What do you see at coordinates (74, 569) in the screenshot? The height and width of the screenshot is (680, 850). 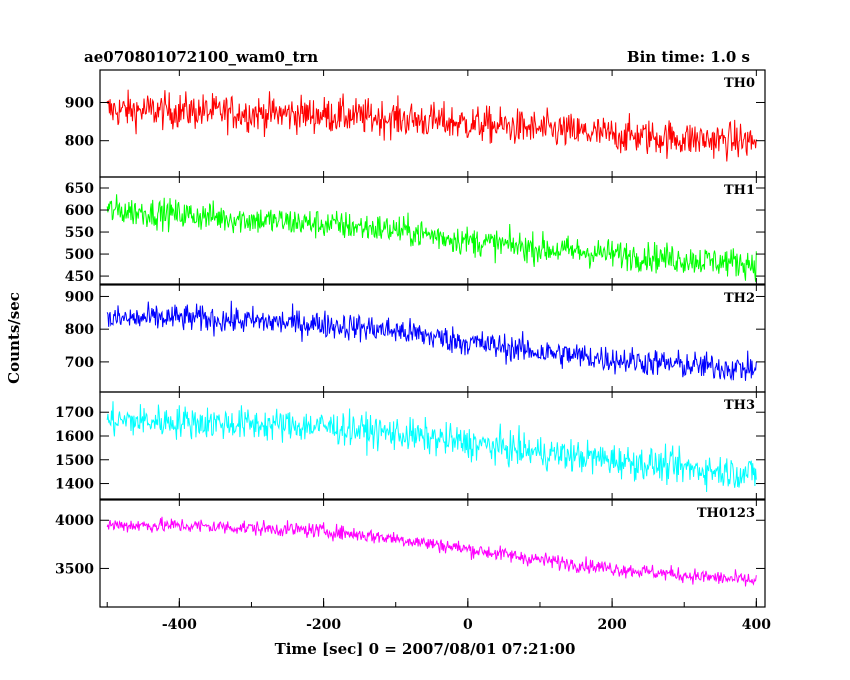 I see `y-tick-label: 3500` at bounding box center [74, 569].